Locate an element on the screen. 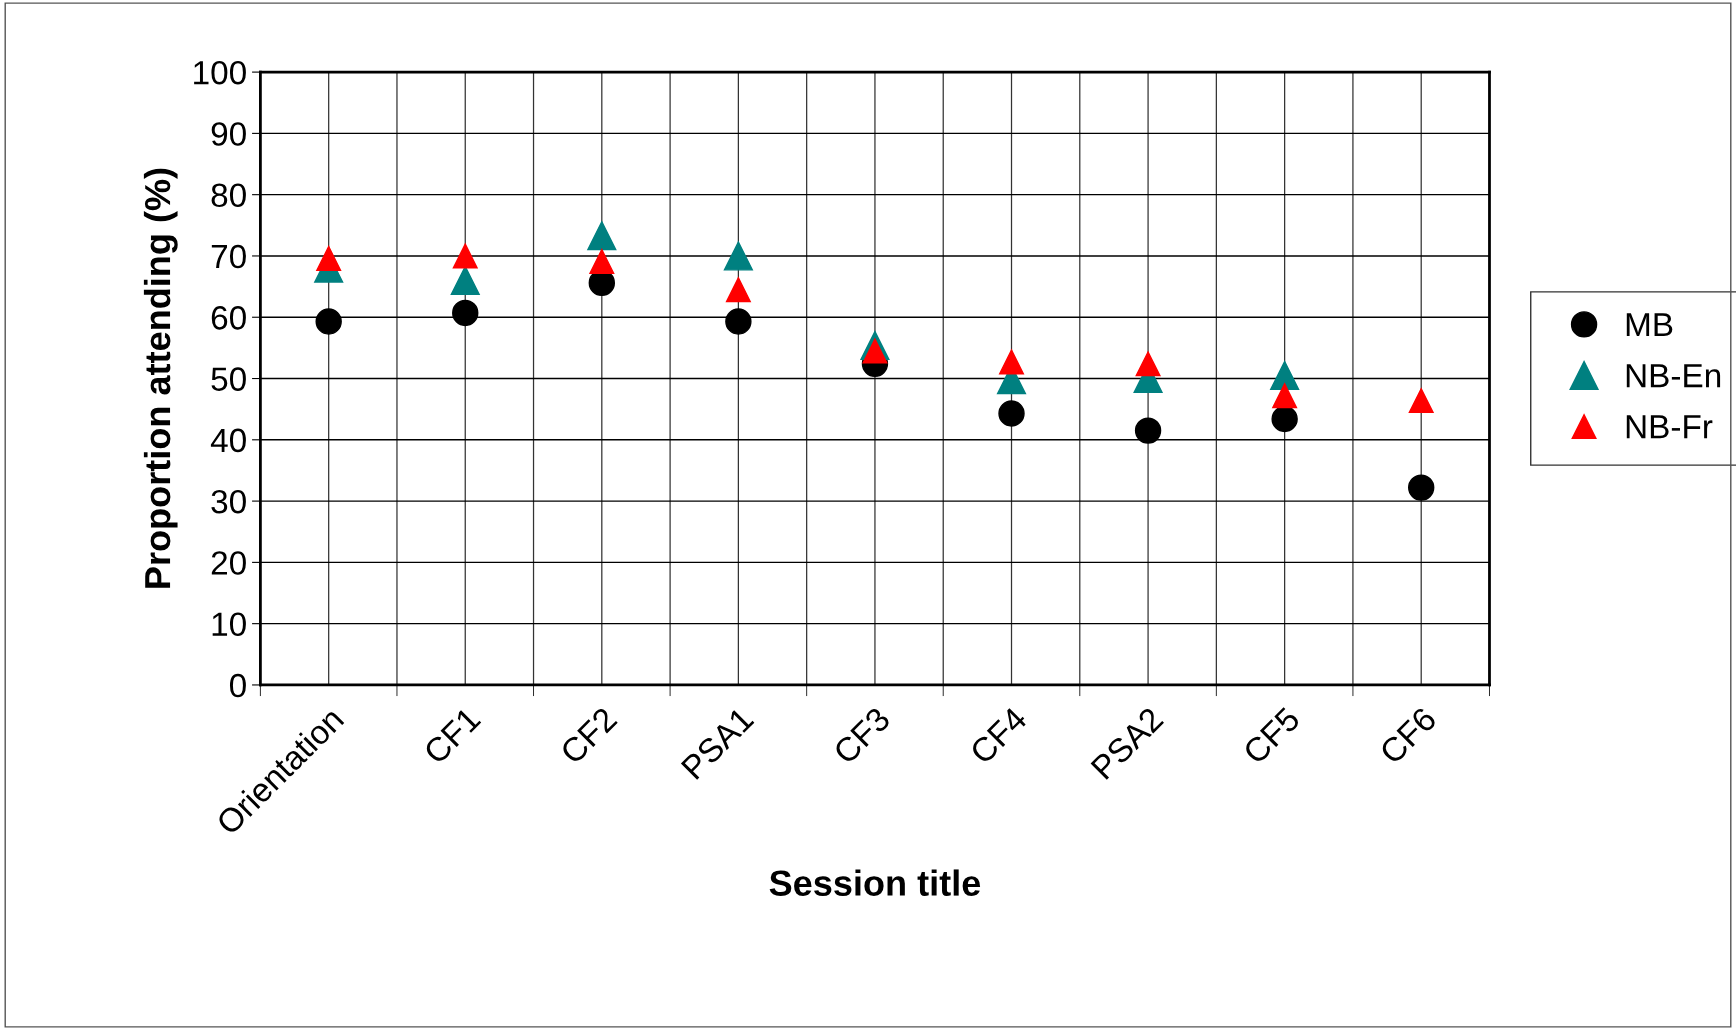 The width and height of the screenshot is (1736, 1030). y-tick-label: 80 is located at coordinates (228, 195).